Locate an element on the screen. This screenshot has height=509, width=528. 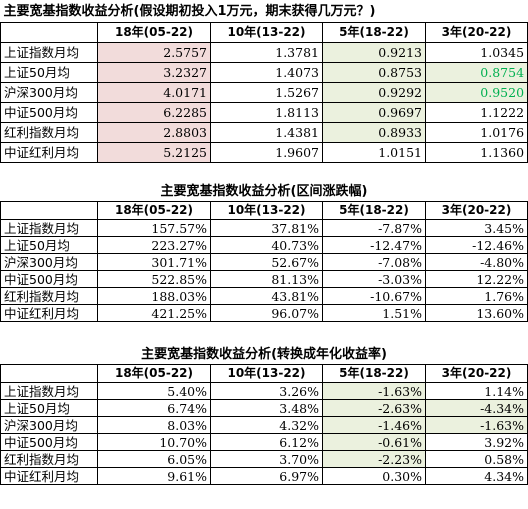
cell: 0.30% is located at coordinates (374, 476).